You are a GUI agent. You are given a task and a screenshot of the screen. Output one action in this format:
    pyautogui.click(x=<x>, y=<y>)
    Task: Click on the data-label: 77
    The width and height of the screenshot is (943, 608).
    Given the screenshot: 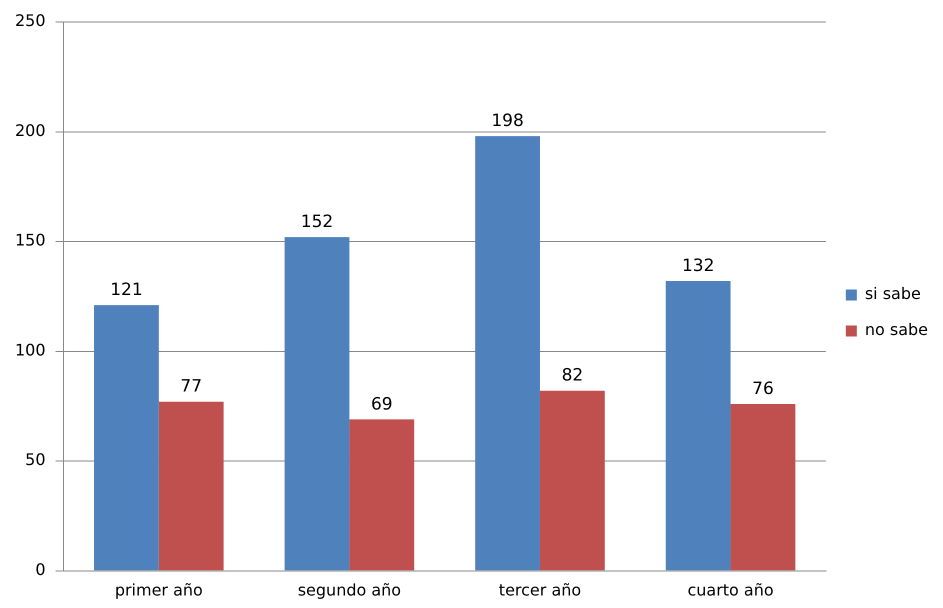 What is the action you would take?
    pyautogui.click(x=191, y=386)
    